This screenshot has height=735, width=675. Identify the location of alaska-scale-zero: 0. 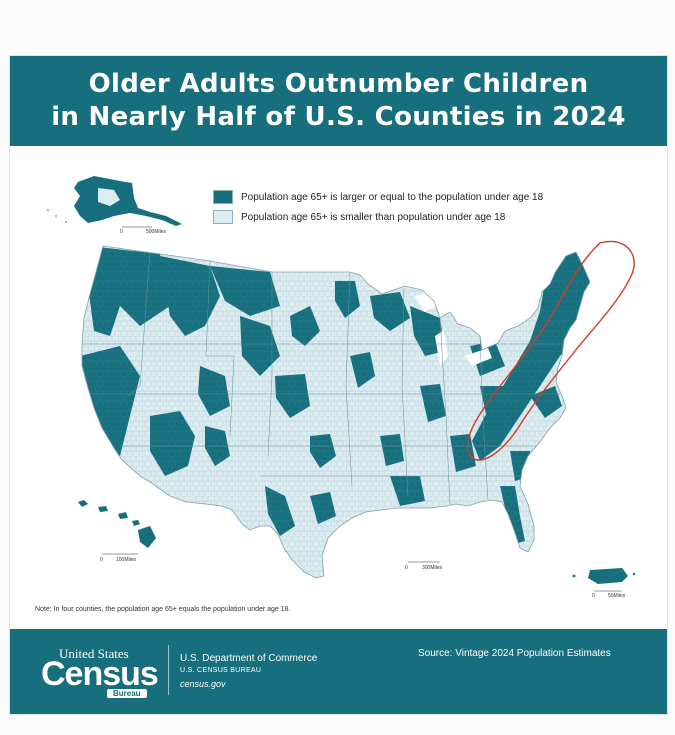
(121, 232).